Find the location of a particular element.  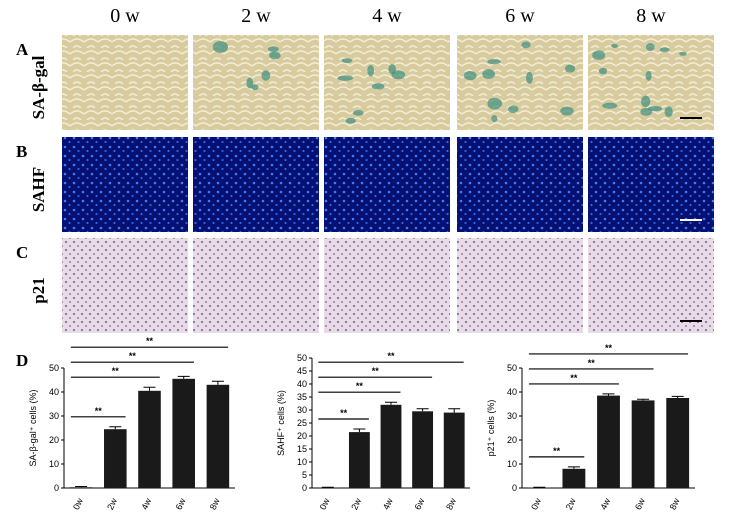

row-letter: A is located at coordinates (22, 49).